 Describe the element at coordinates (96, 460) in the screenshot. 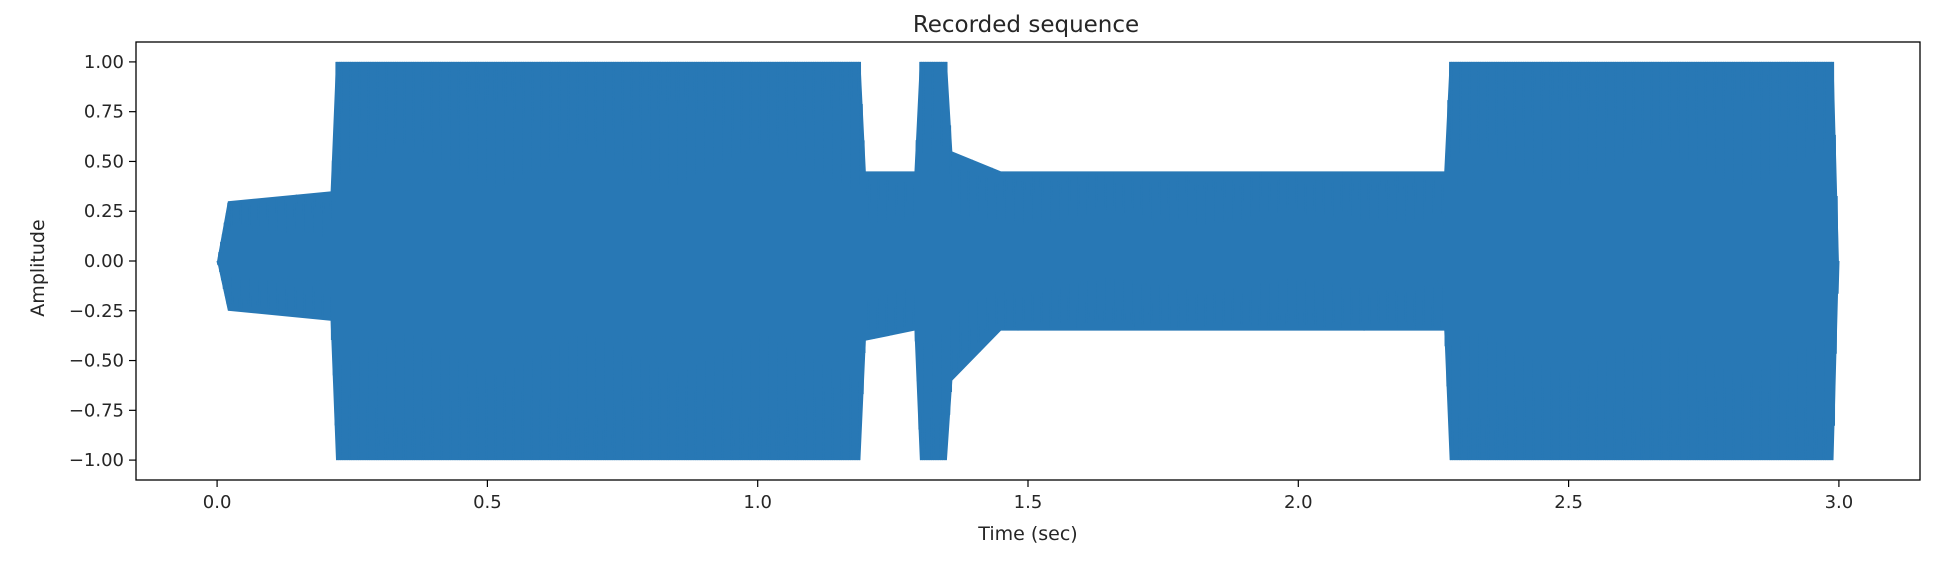

I see `y-tick-label: −1.00` at that location.